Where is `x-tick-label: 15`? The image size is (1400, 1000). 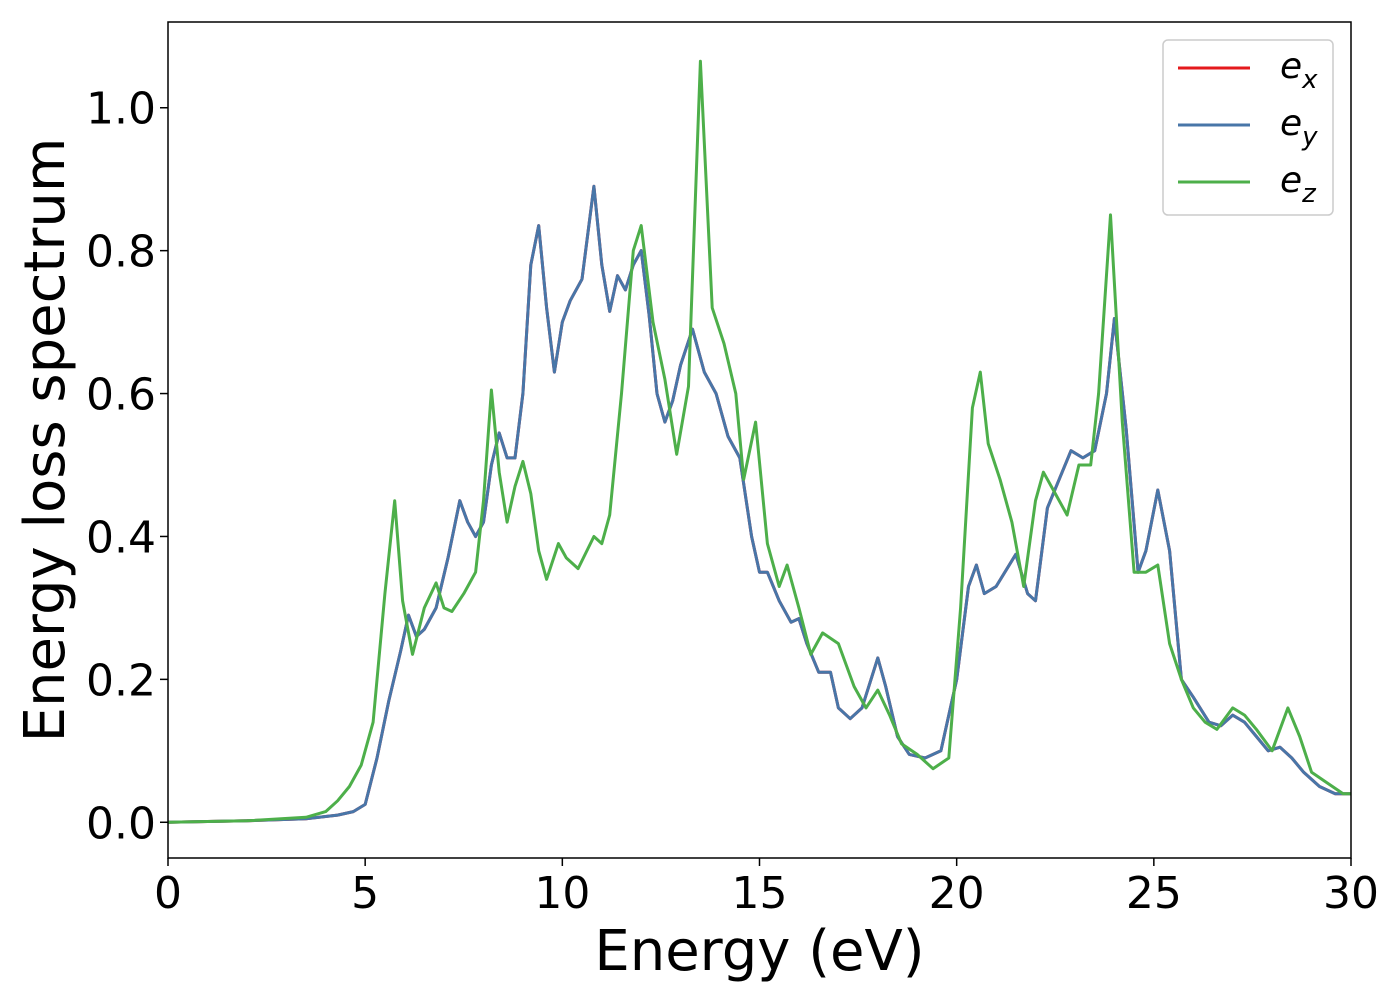 x-tick-label: 15 is located at coordinates (760, 893).